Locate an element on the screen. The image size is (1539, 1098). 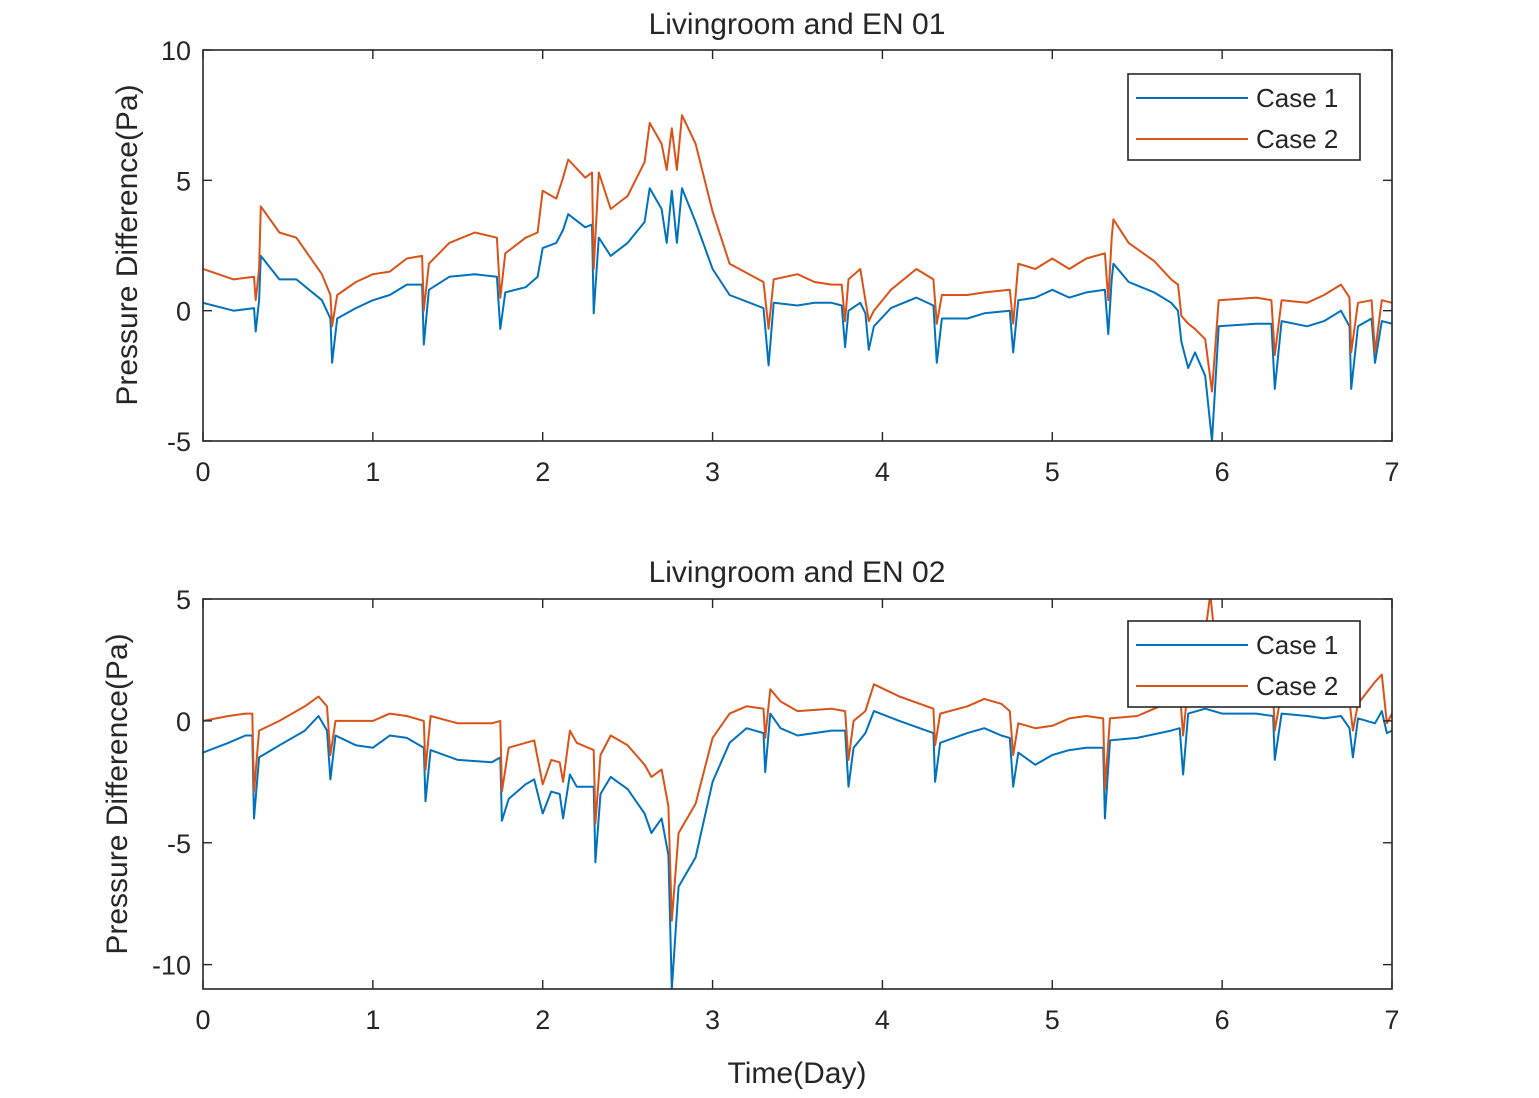
chart-title: Livingroom and EN 02 is located at coordinates (797, 572).